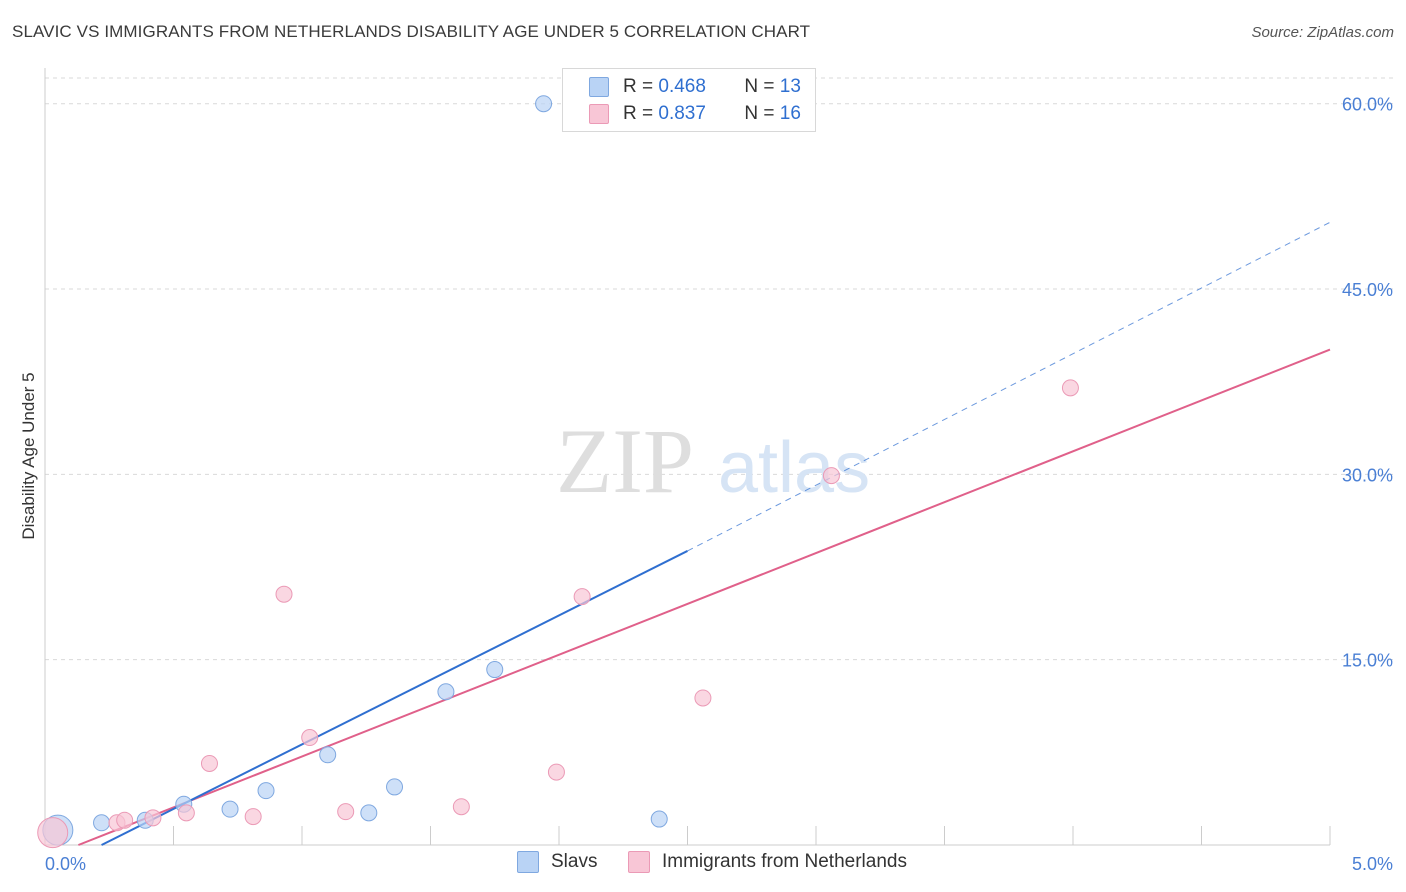 Image resolution: width=1406 pixels, height=892 pixels. Describe the element at coordinates (1367, 661) in the screenshot. I see `y-tick-label: 15.0%` at that location.